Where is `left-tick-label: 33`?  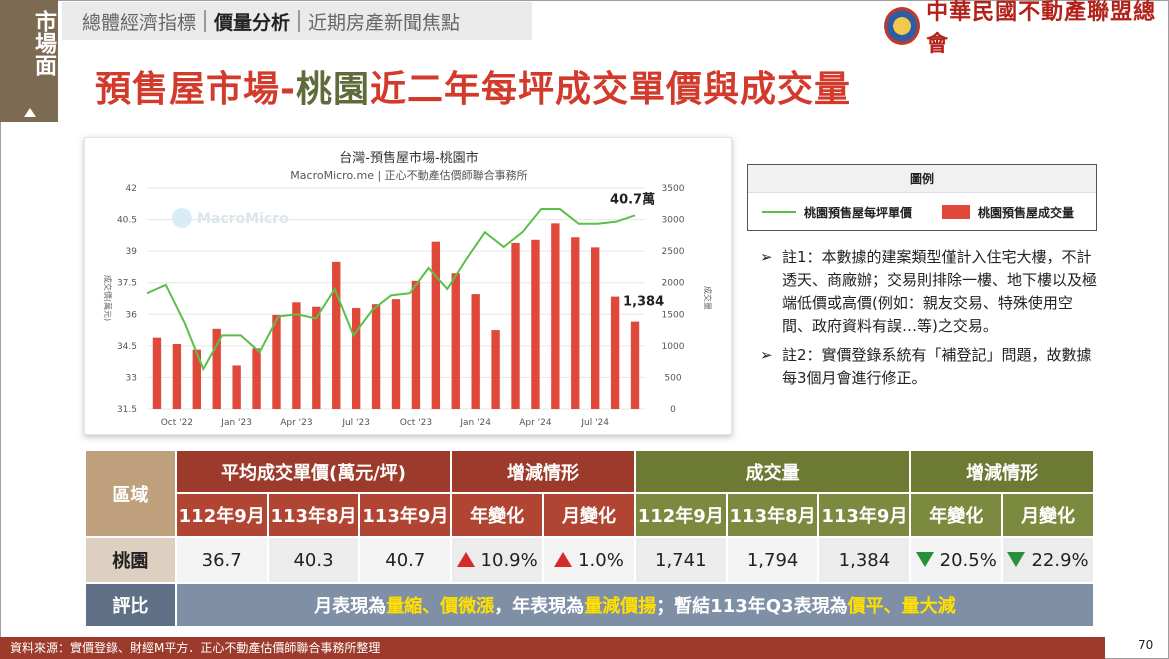 left-tick-label: 33 is located at coordinates (131, 378).